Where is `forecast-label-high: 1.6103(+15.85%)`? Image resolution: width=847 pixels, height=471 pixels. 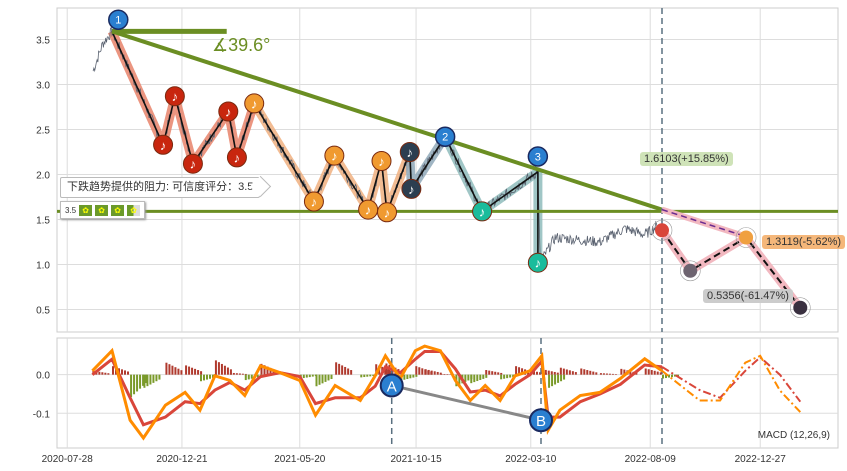 forecast-label-high: 1.6103(+15.85%) is located at coordinates (686, 159).